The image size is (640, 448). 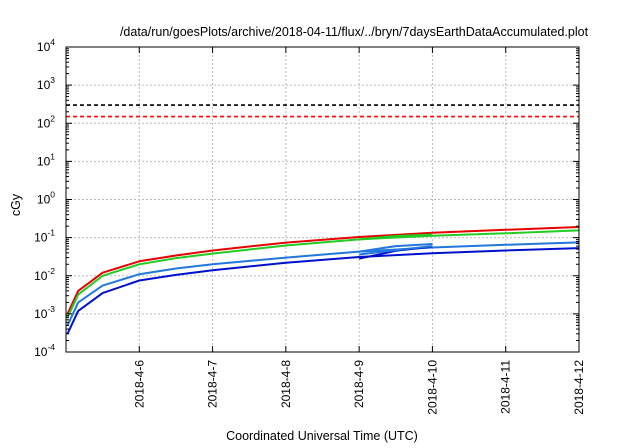 I want to click on threshold-lines, so click(x=322, y=111).